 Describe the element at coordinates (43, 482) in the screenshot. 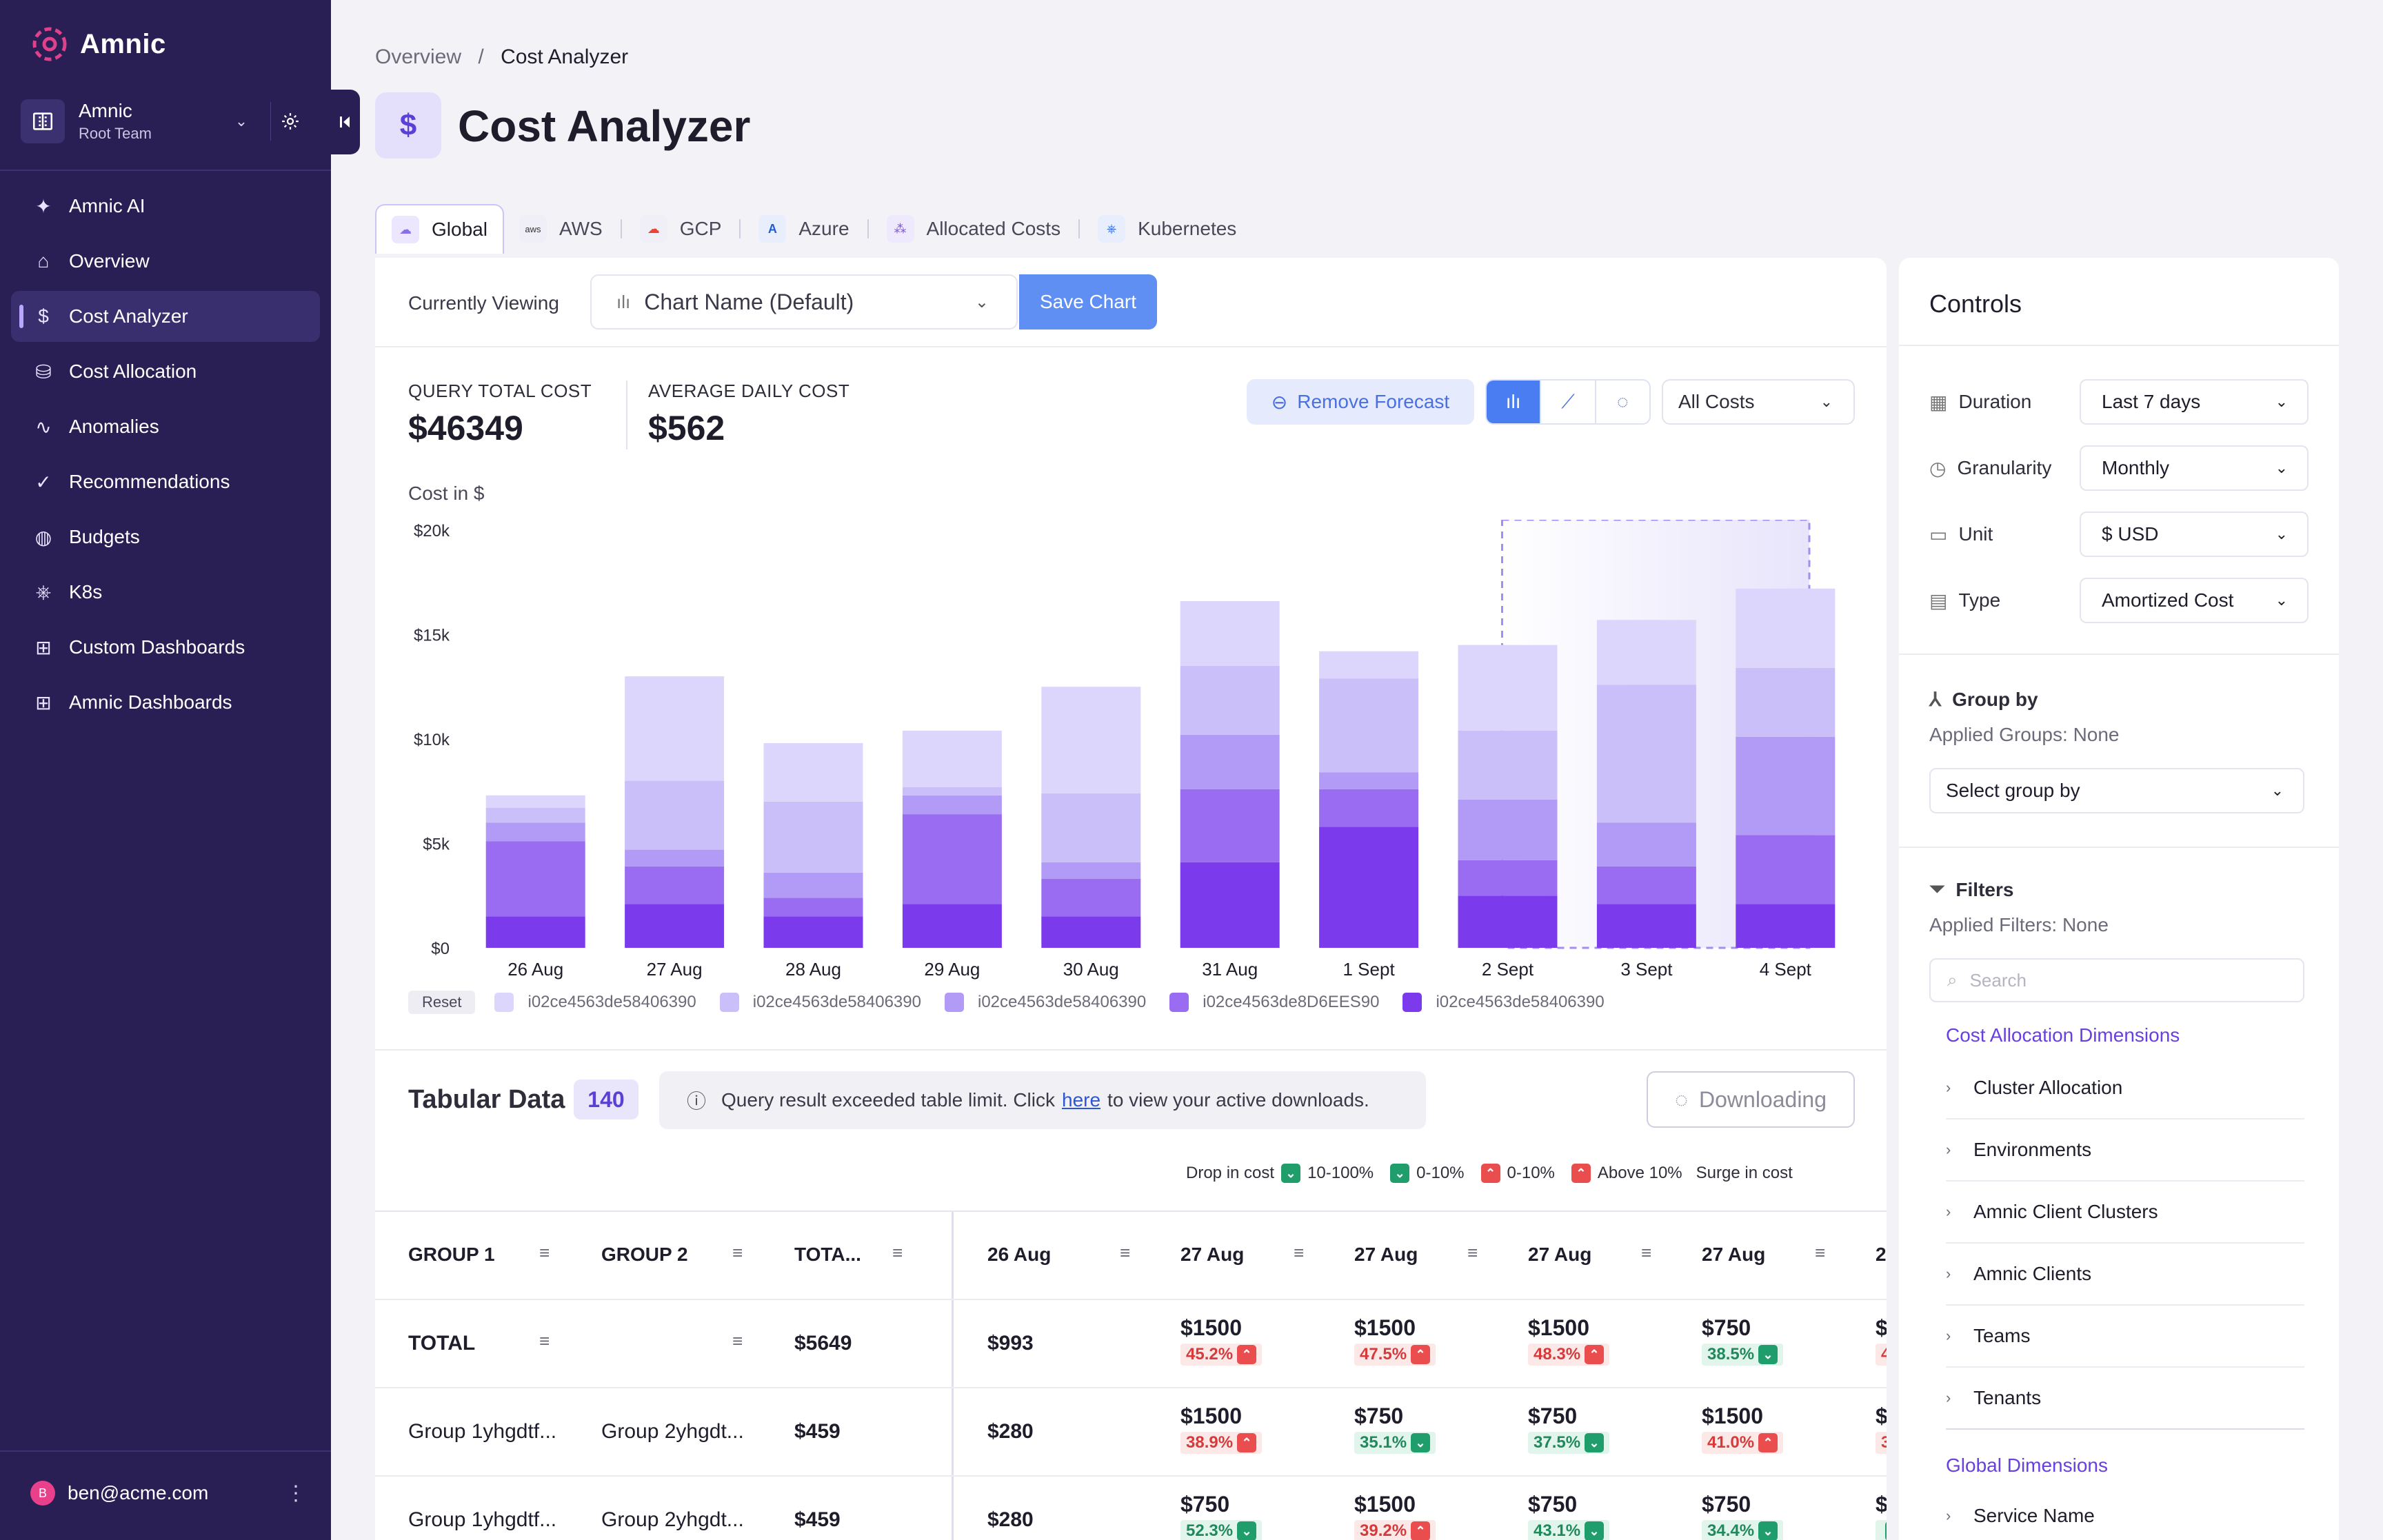

I see `checklist-icon: ✓` at that location.